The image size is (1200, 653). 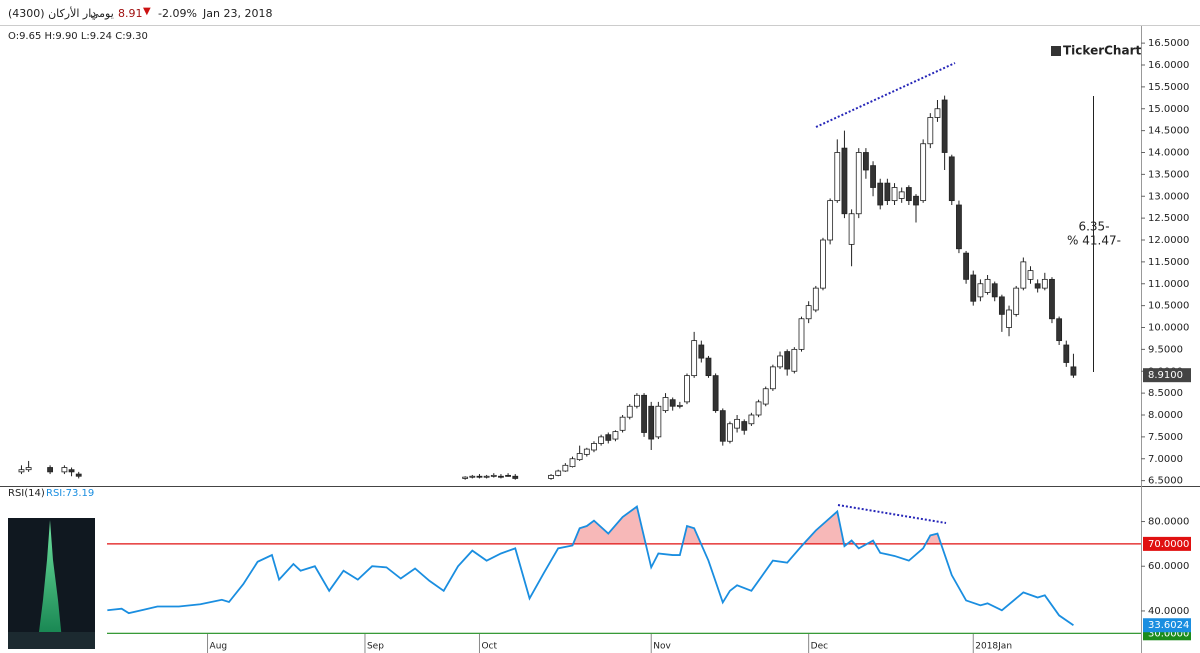 I want to click on y-tick-label: 8.0000, so click(x=1165, y=415).